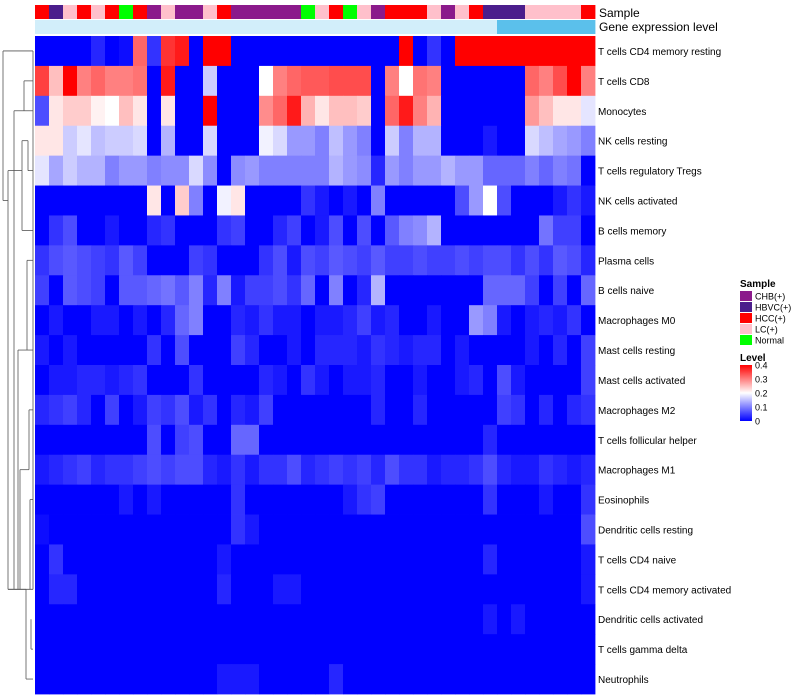  Describe the element at coordinates (746, 318) in the screenshot. I see `sample-legend-swatch` at that location.